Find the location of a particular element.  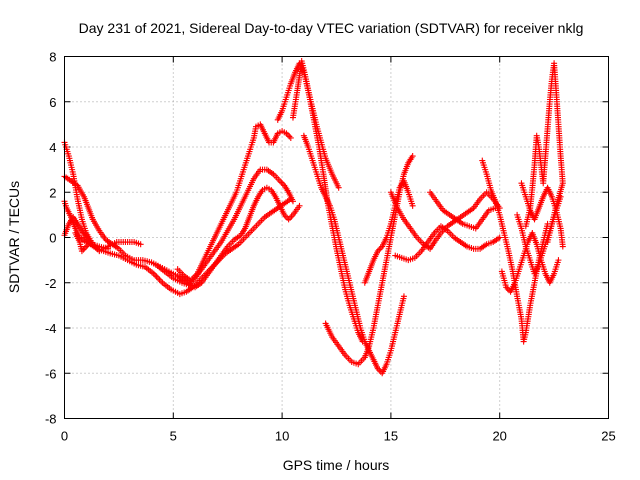

series-track-g is located at coordinates (234, 202).